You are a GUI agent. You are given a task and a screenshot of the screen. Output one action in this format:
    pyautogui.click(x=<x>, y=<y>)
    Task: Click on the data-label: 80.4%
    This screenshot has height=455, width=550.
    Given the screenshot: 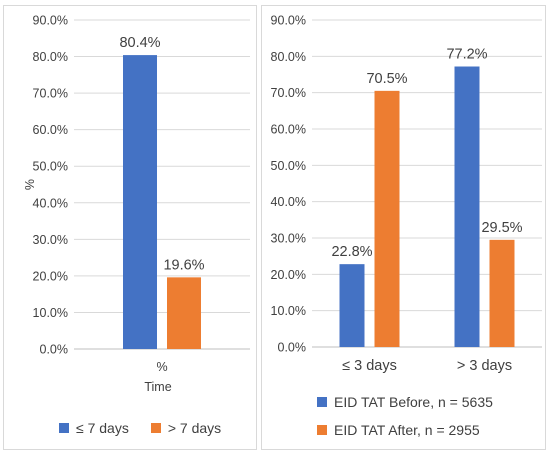 What is the action you would take?
    pyautogui.click(x=139, y=43)
    